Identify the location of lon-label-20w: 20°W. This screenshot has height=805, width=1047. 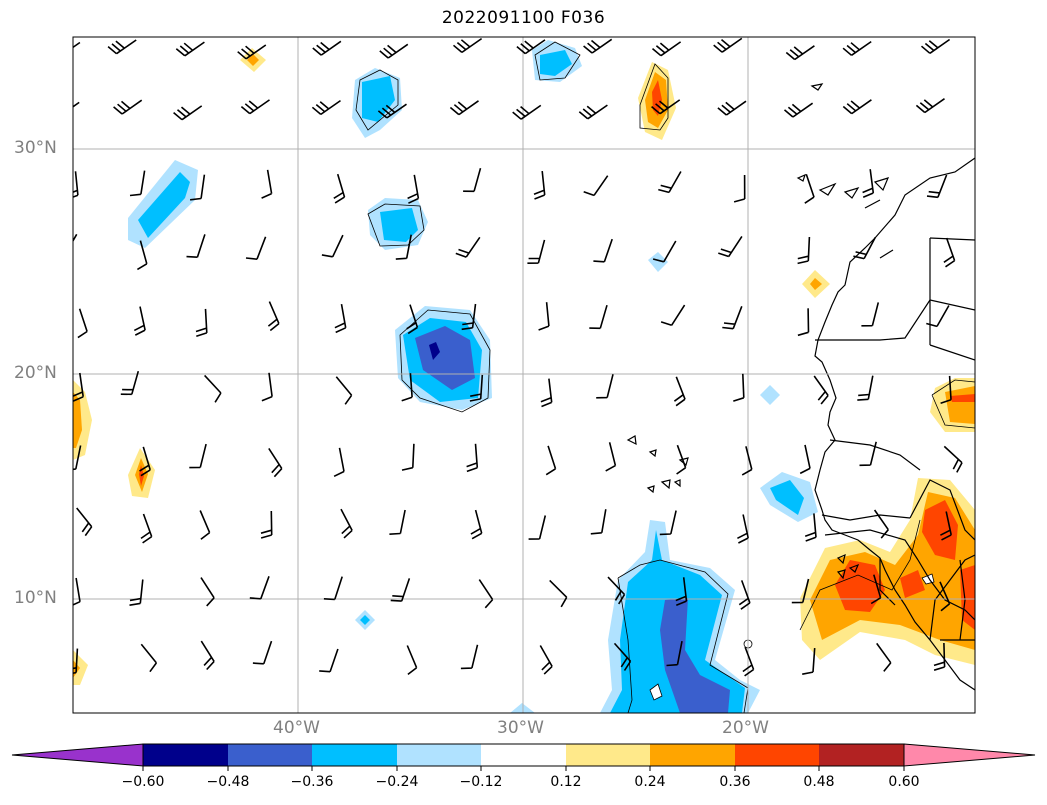
(745, 728).